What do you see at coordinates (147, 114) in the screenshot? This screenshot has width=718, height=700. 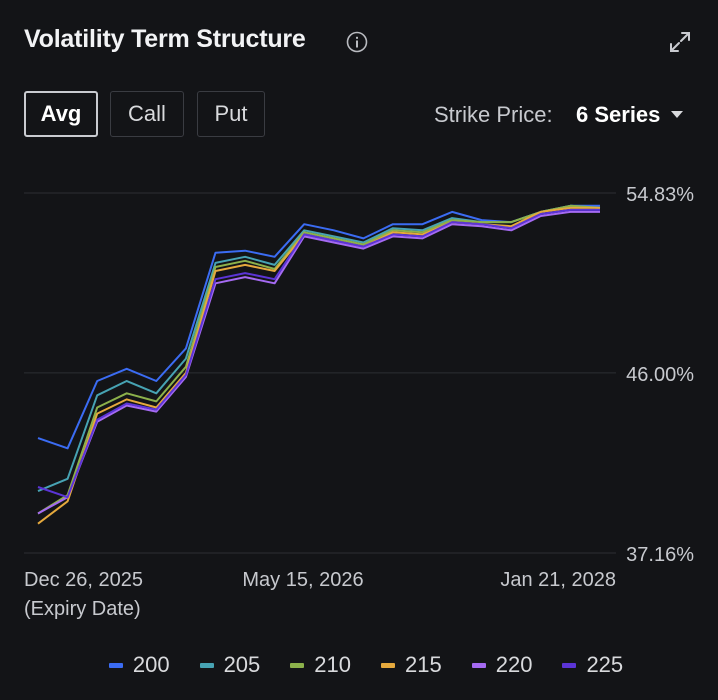 I see `tab-call: Call` at bounding box center [147, 114].